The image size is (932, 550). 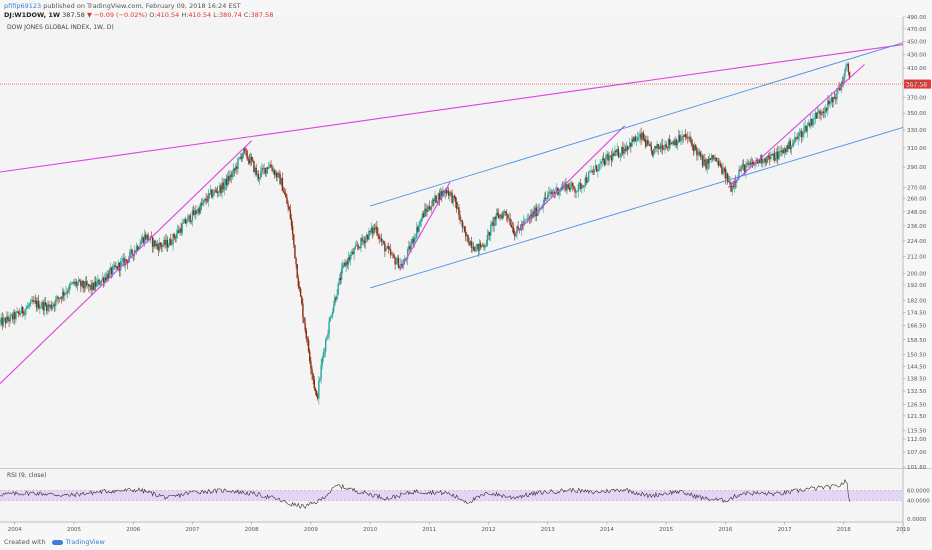 I want to click on time-tick-label: 2015, so click(x=666, y=530).